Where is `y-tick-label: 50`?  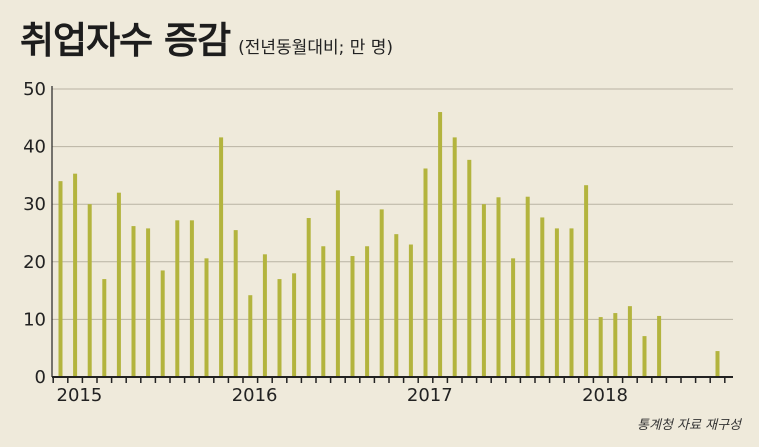
y-tick-label: 50 is located at coordinates (34, 89).